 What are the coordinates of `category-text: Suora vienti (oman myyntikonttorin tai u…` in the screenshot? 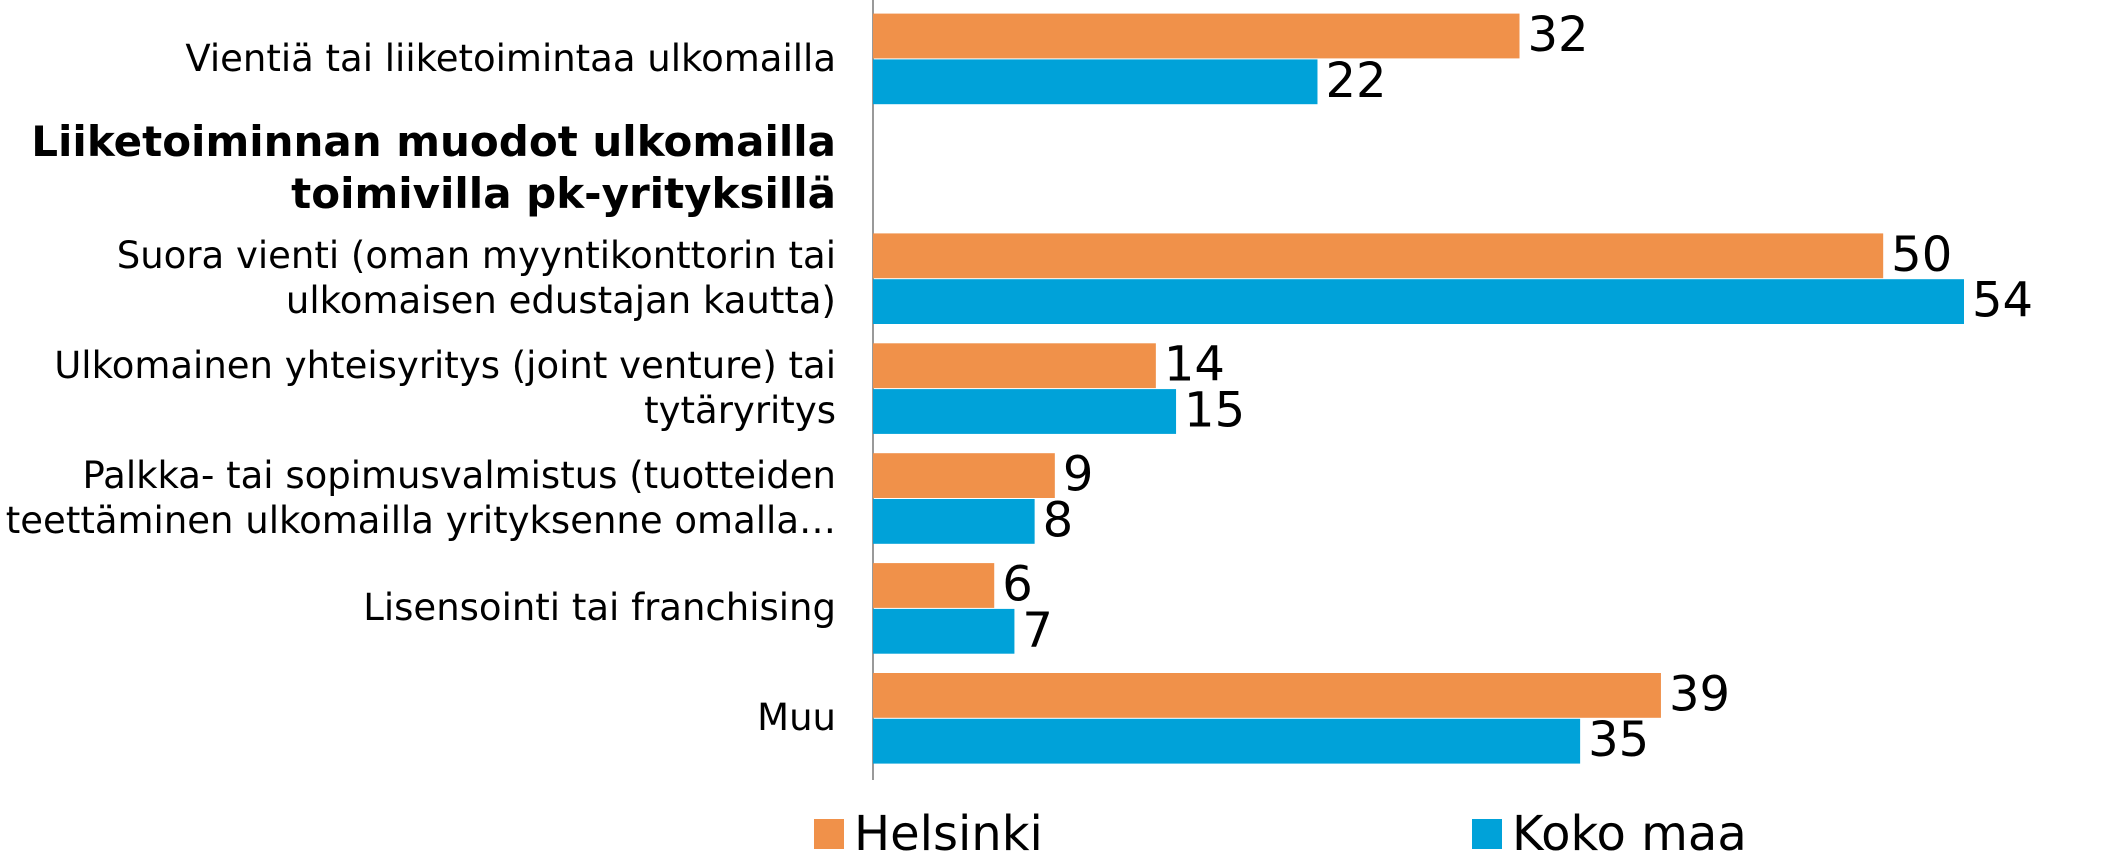 It's located at (476, 278).